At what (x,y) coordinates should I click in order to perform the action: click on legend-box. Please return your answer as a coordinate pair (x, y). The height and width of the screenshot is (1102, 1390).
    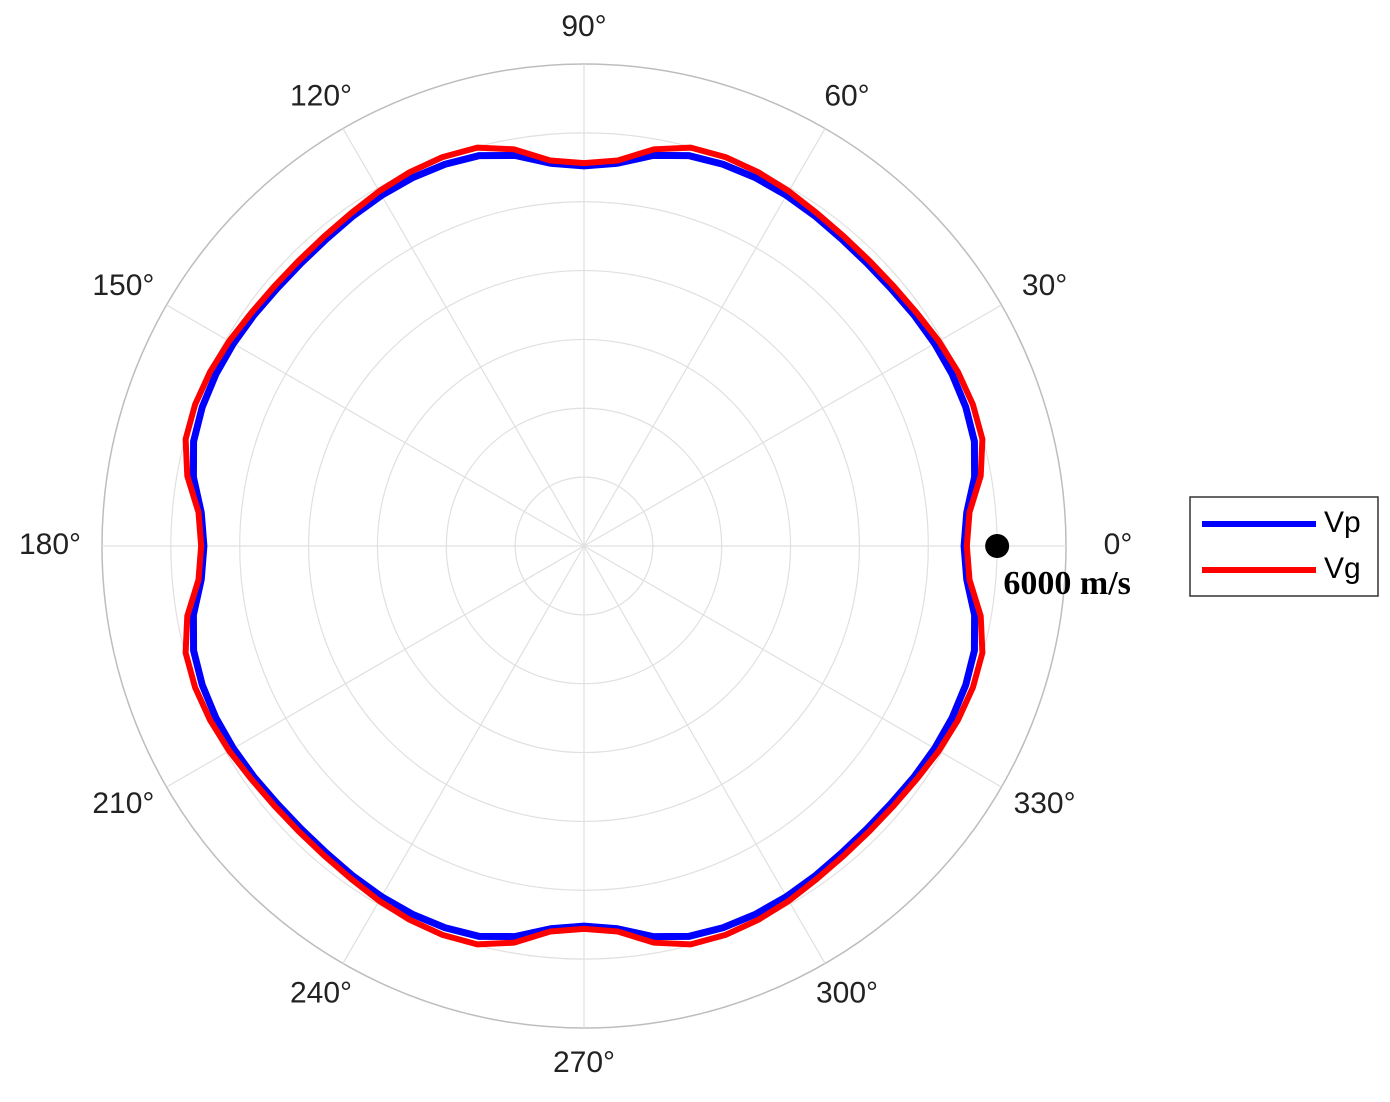
    Looking at the image, I should click on (1284, 546).